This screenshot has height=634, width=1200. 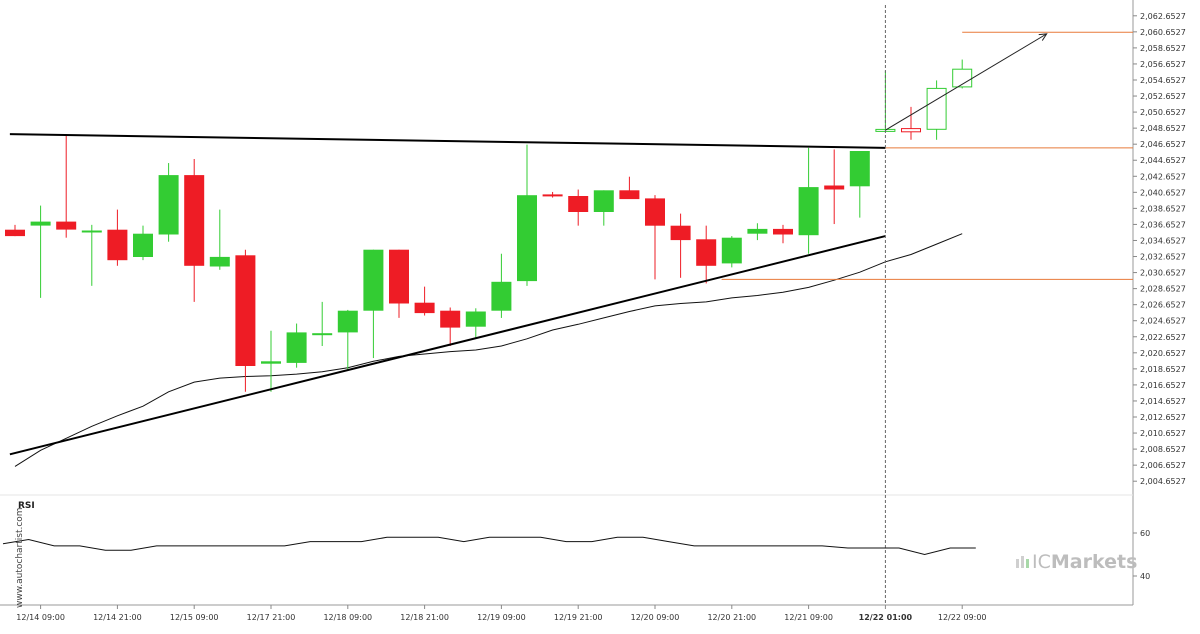 I want to click on projection-arrow-head, so click(x=1043, y=37).